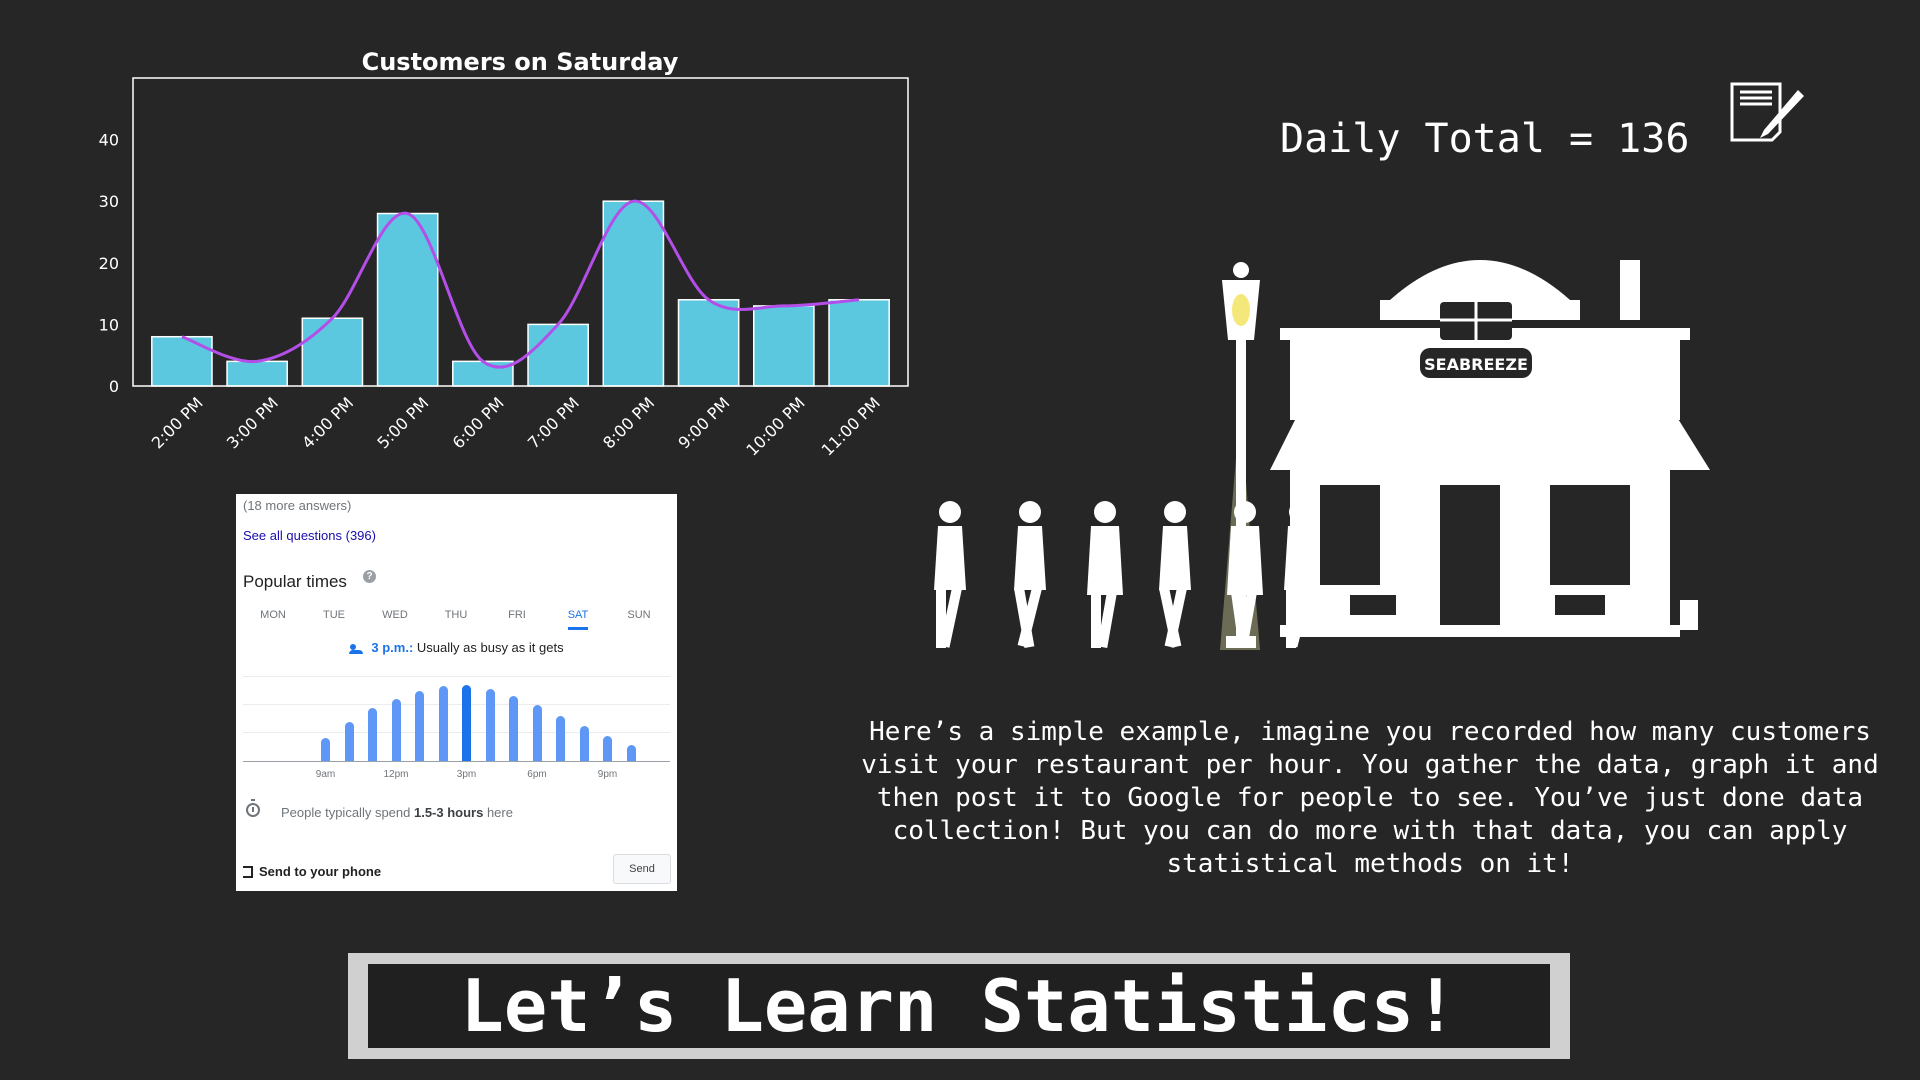  Describe the element at coordinates (320, 871) in the screenshot. I see `send-to-phone-label: Send to your phone` at that location.